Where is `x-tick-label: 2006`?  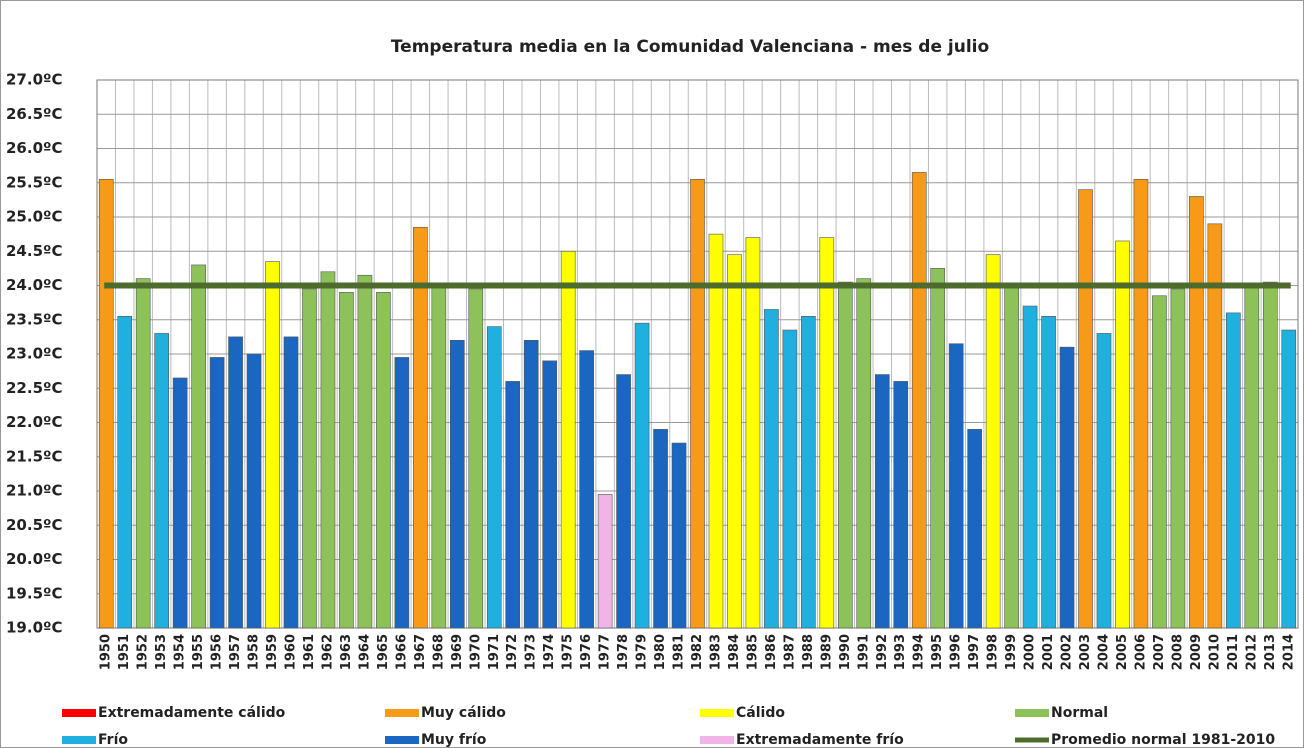
x-tick-label: 2006 is located at coordinates (1140, 652).